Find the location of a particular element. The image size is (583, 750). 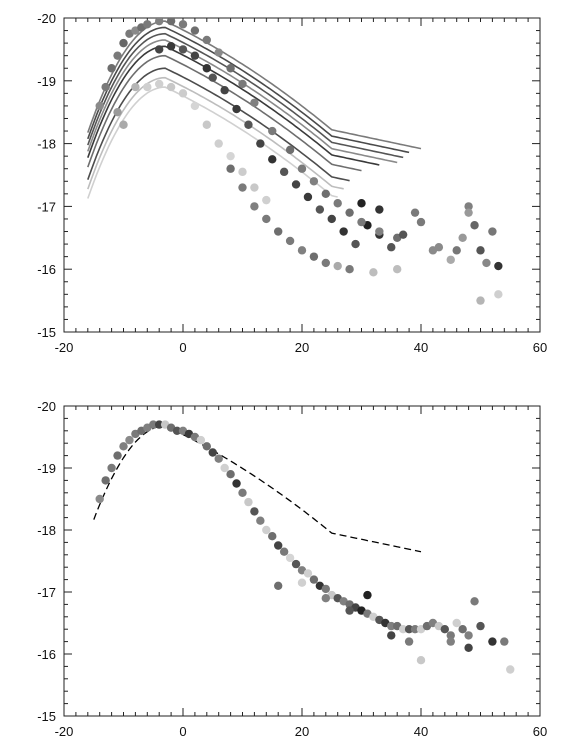

y-tick-label: -19 is located at coordinates (46, 468).